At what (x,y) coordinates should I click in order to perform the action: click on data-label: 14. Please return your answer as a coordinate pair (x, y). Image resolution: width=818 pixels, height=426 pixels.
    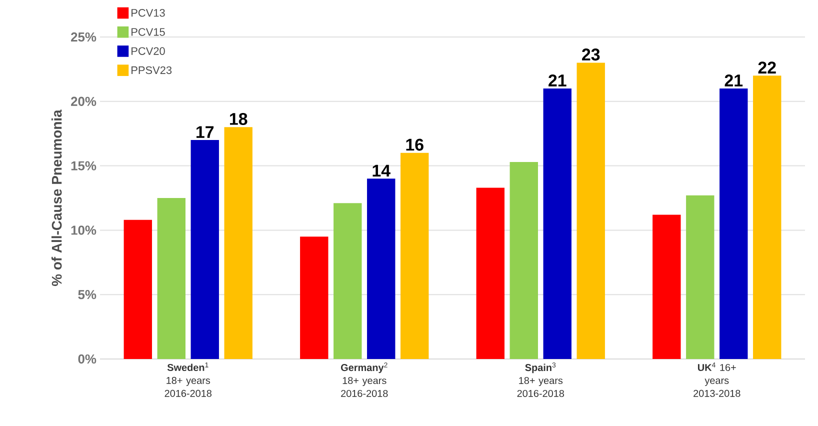
    Looking at the image, I should click on (381, 170).